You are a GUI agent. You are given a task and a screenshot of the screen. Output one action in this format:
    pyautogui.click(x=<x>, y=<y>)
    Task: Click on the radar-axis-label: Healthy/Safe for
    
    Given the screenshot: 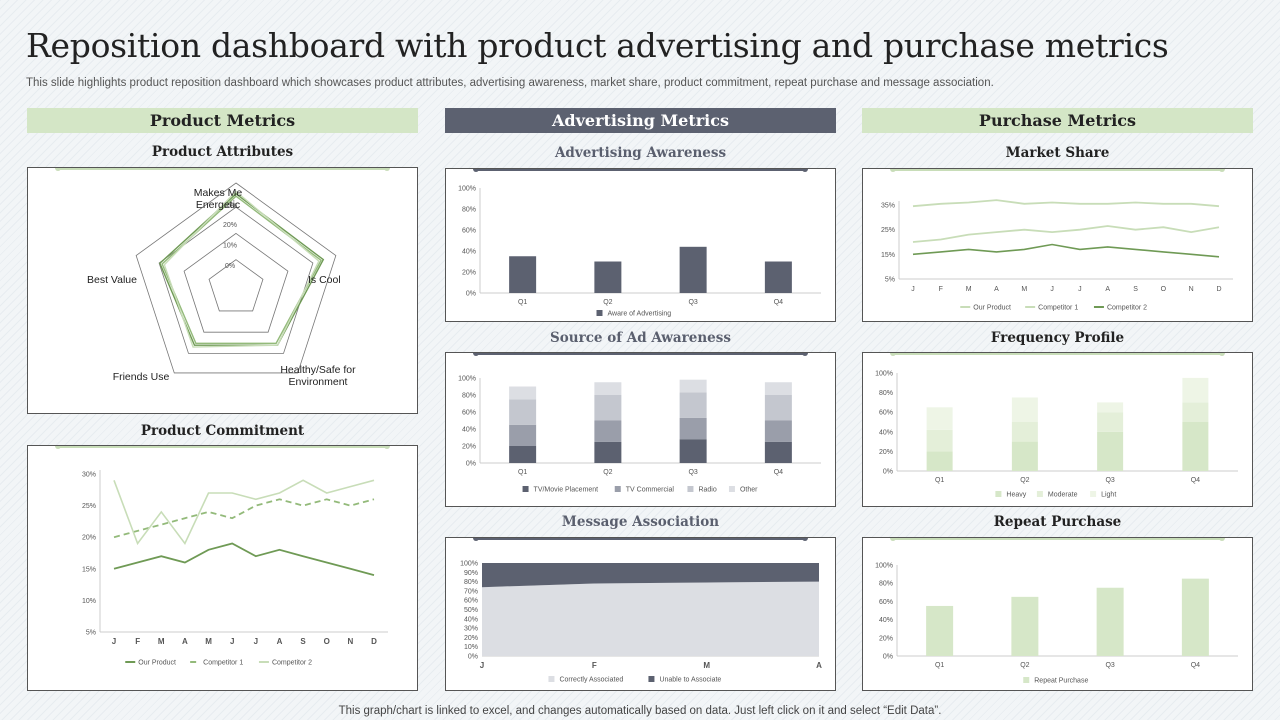 What is the action you would take?
    pyautogui.click(x=318, y=370)
    